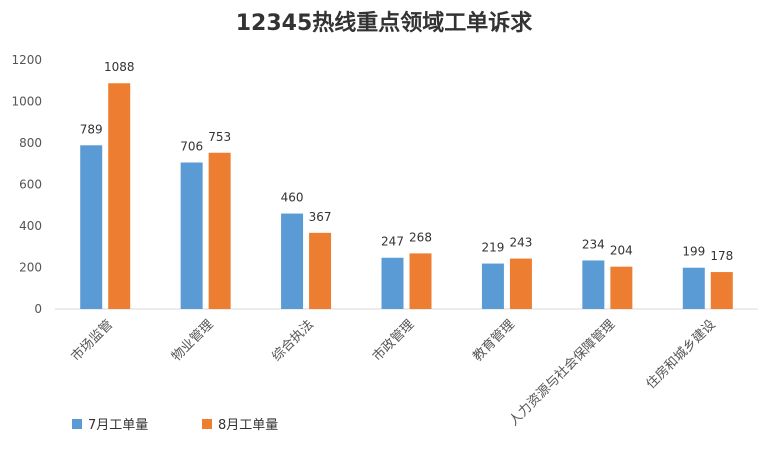  I want to click on y-tick-label: 1200, so click(26, 60).